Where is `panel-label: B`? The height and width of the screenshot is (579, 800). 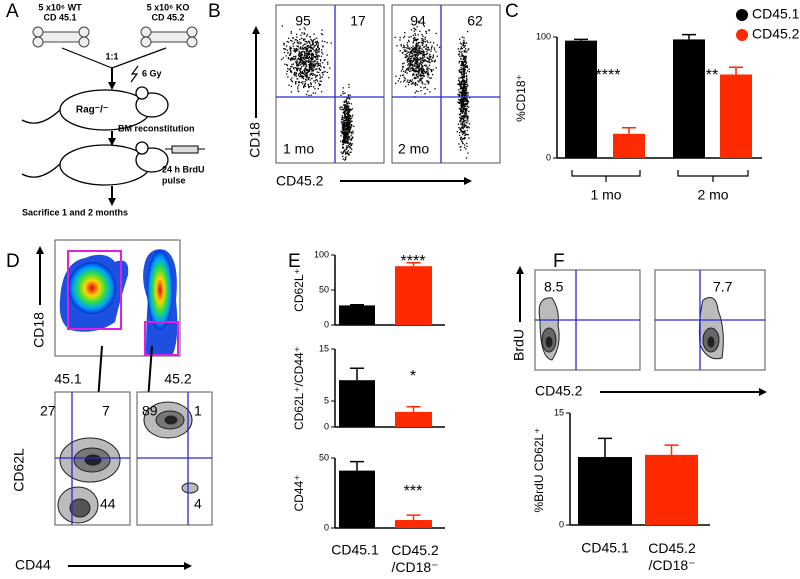
panel-label: B is located at coordinates (214, 11).